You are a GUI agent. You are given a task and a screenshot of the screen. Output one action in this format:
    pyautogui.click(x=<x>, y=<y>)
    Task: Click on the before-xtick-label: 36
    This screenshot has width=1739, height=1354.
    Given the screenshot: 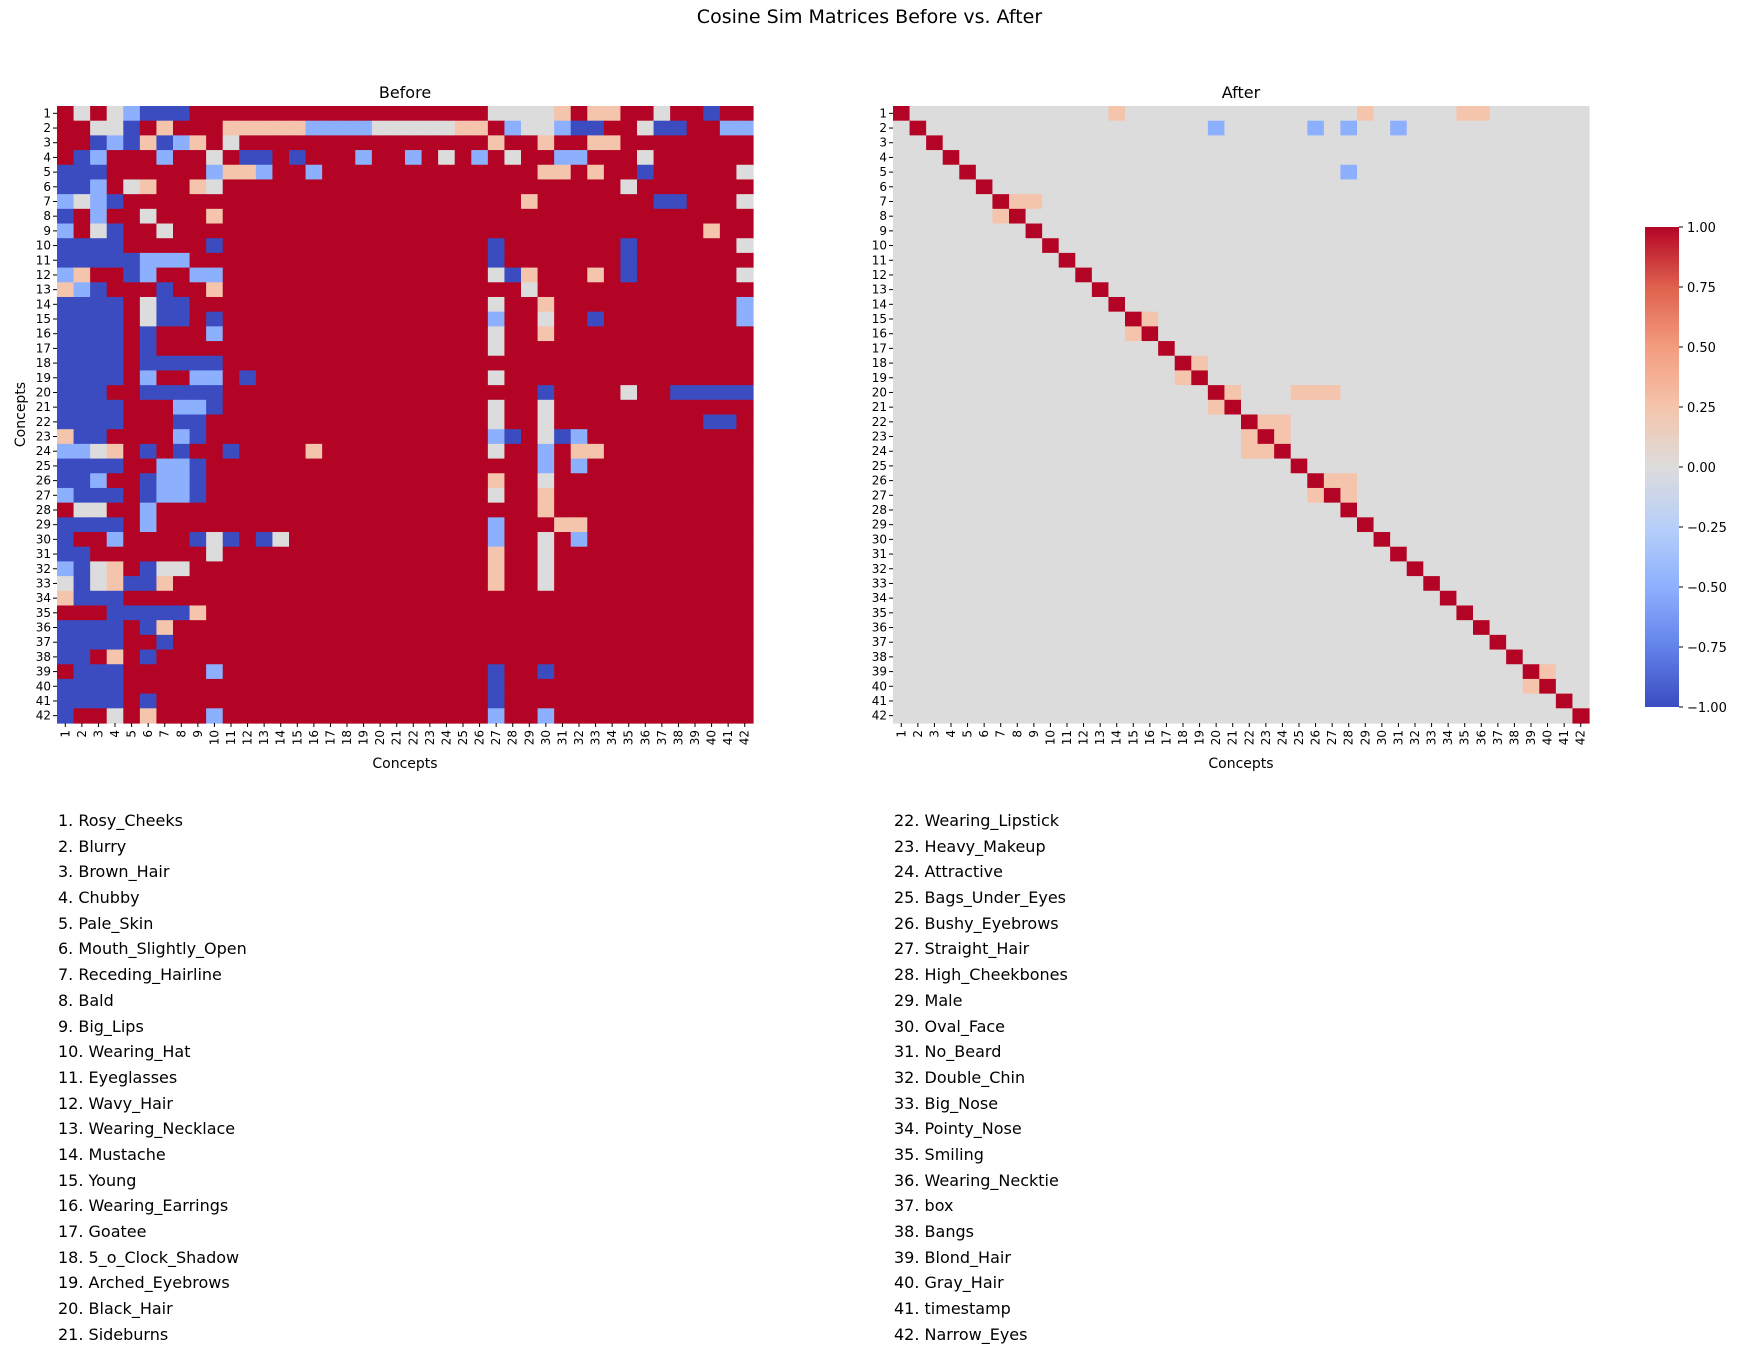 What is the action you would take?
    pyautogui.click(x=645, y=737)
    